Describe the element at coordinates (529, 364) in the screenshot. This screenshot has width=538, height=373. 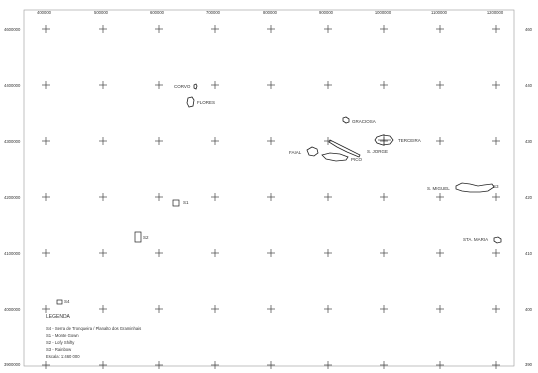
I see `right-axis-label: 390` at that location.